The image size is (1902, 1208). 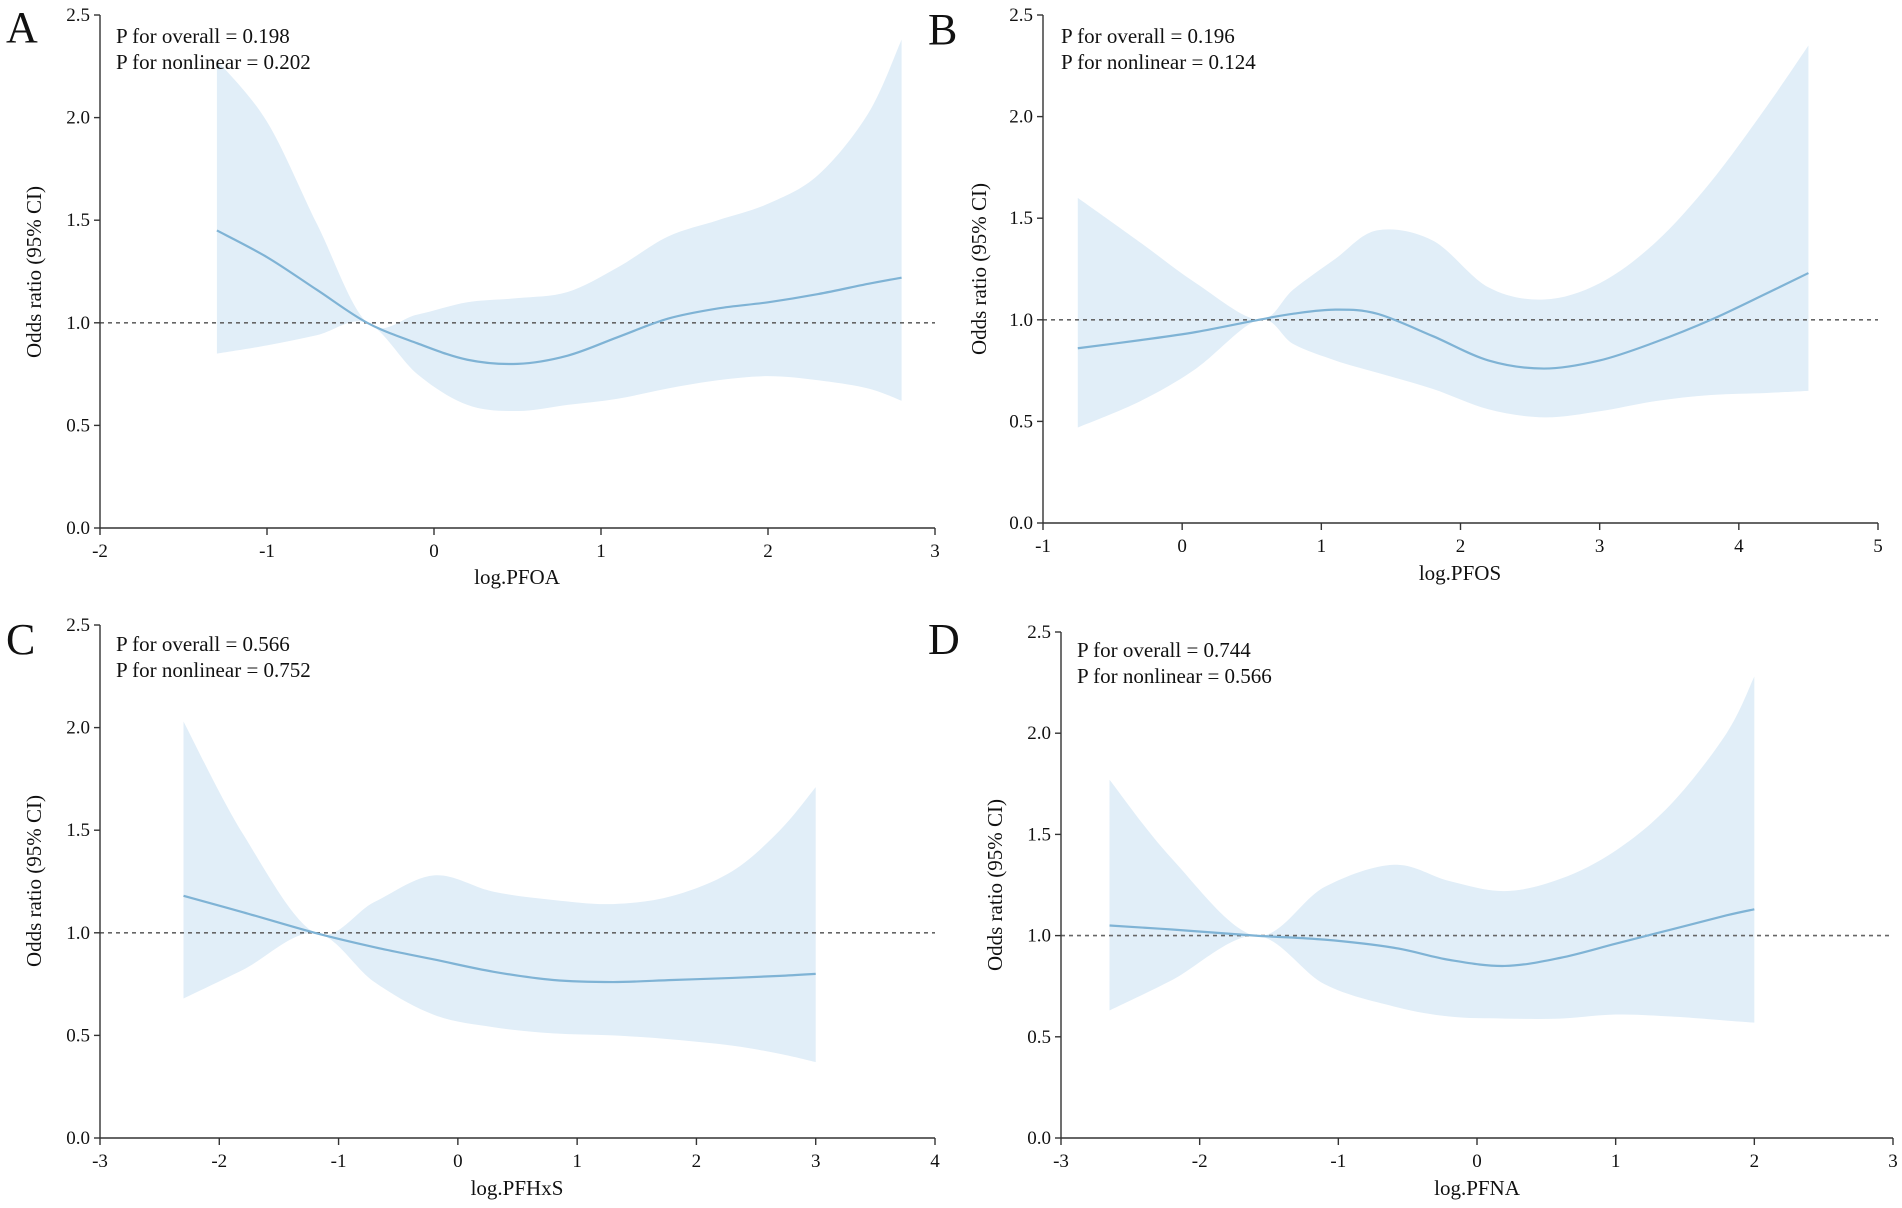 I want to click on p-value-annotation: P for nonlinear = 0.202, so click(x=213, y=62).